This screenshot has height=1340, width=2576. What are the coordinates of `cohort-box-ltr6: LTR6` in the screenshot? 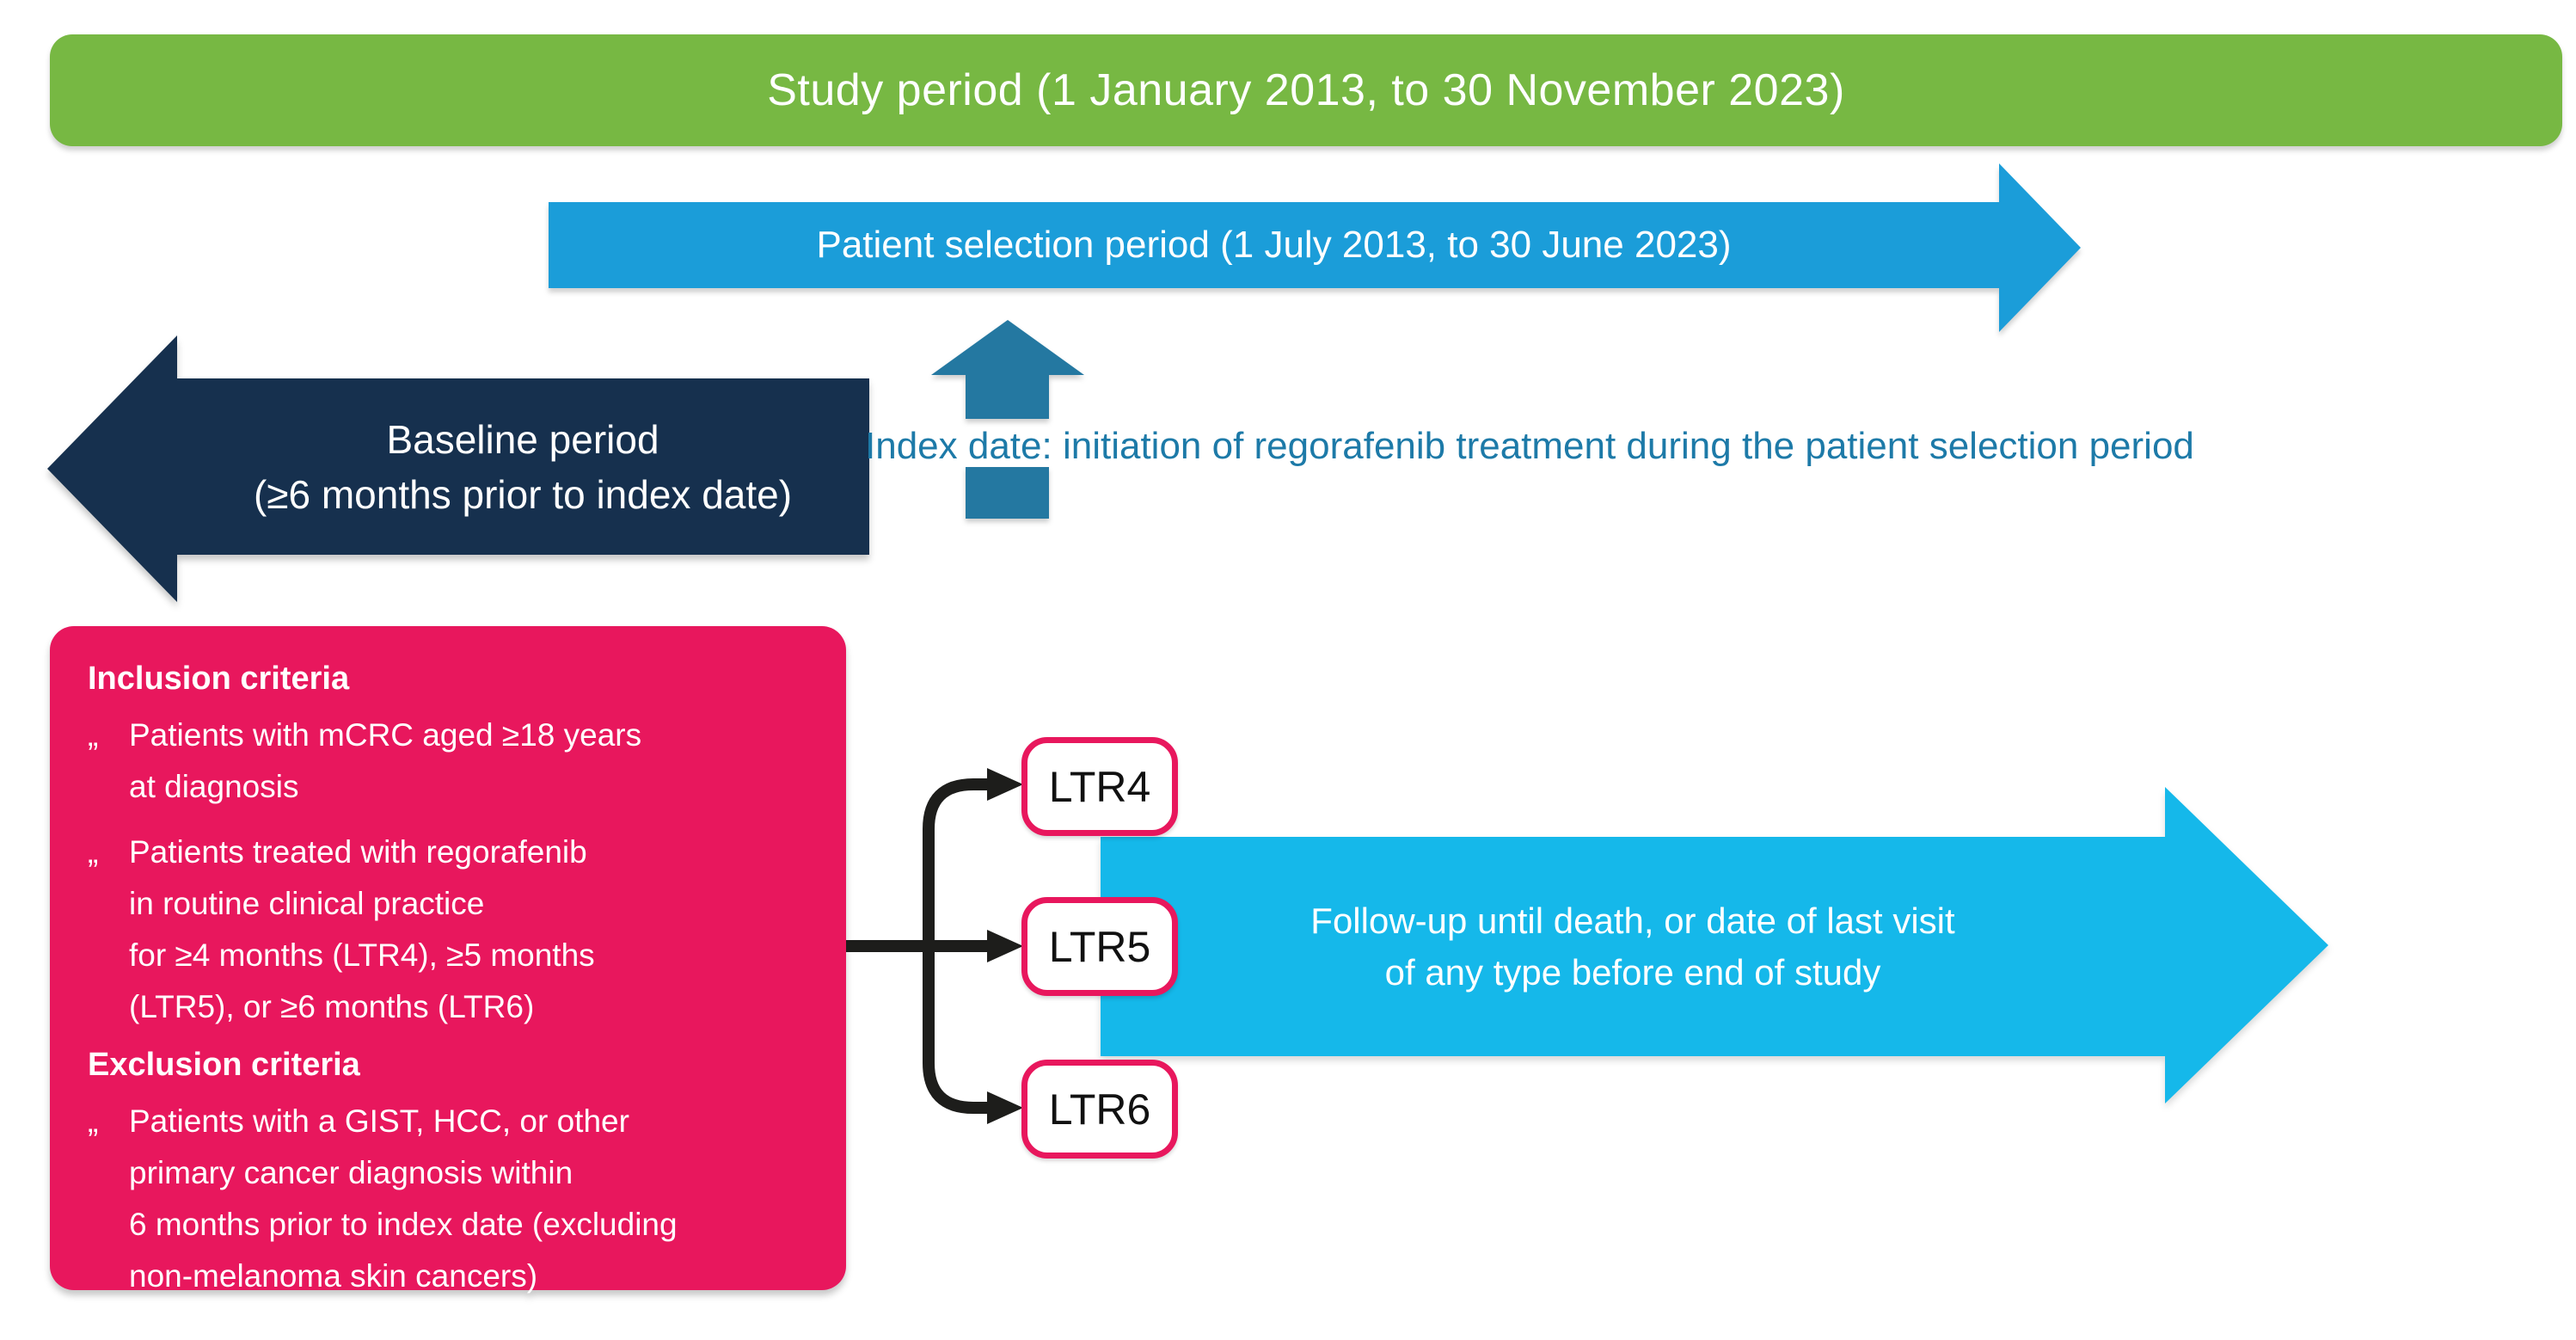 It's located at (1099, 1109).